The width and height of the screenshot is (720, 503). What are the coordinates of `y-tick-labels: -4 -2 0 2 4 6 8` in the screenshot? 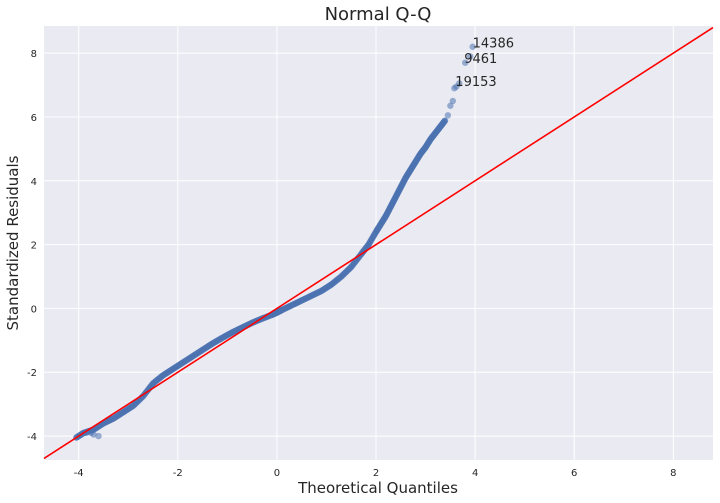 It's located at (32, 246).